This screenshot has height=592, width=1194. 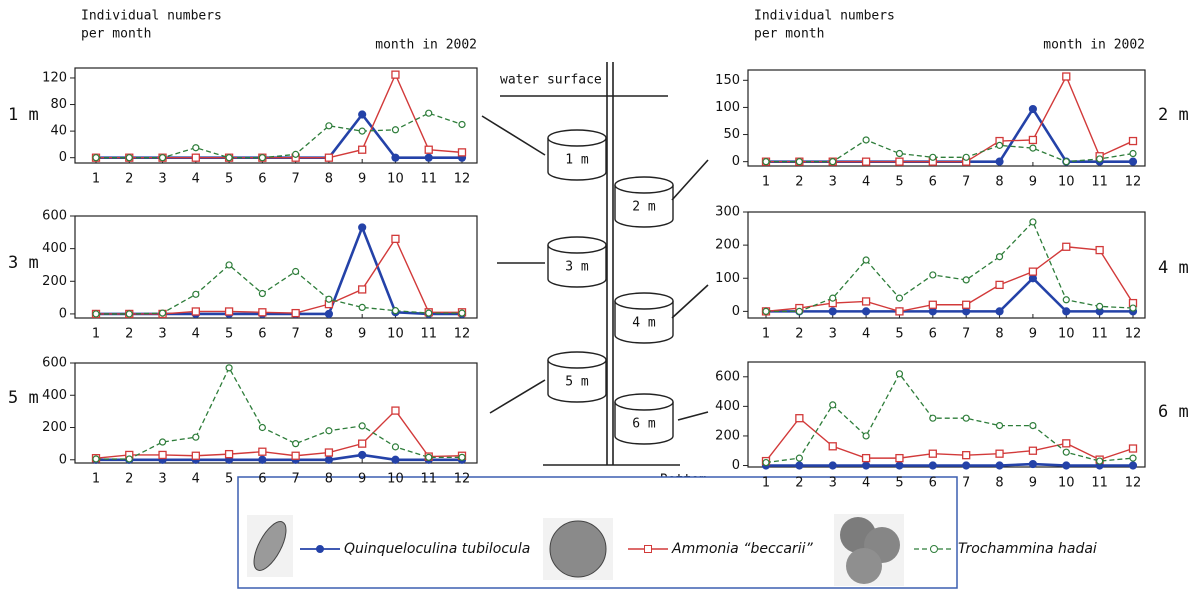 I want to click on sampler-label: 4 m, so click(x=644, y=323).